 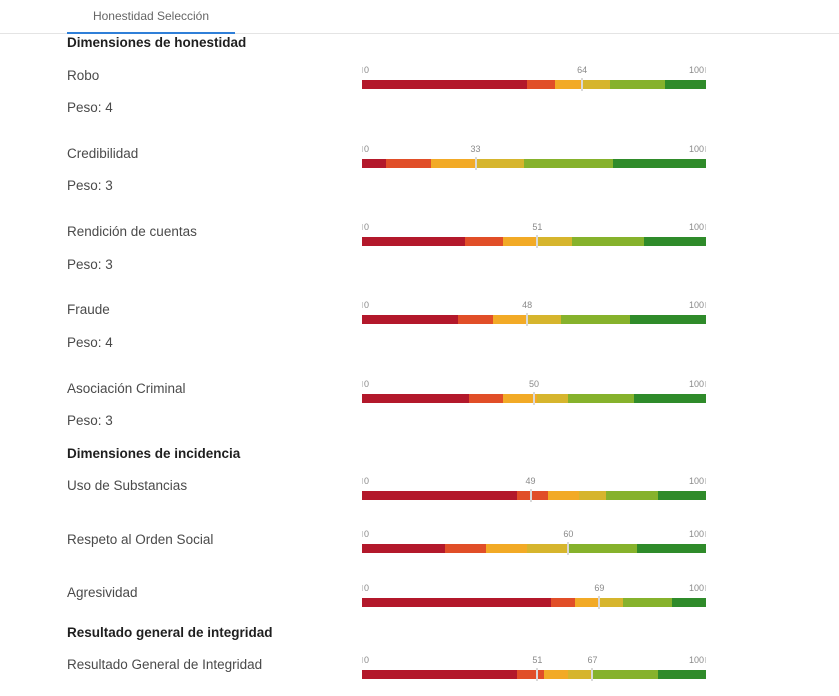 What do you see at coordinates (127, 485) in the screenshot?
I see `dimension-label-substancias: Uso de Substancias` at bounding box center [127, 485].